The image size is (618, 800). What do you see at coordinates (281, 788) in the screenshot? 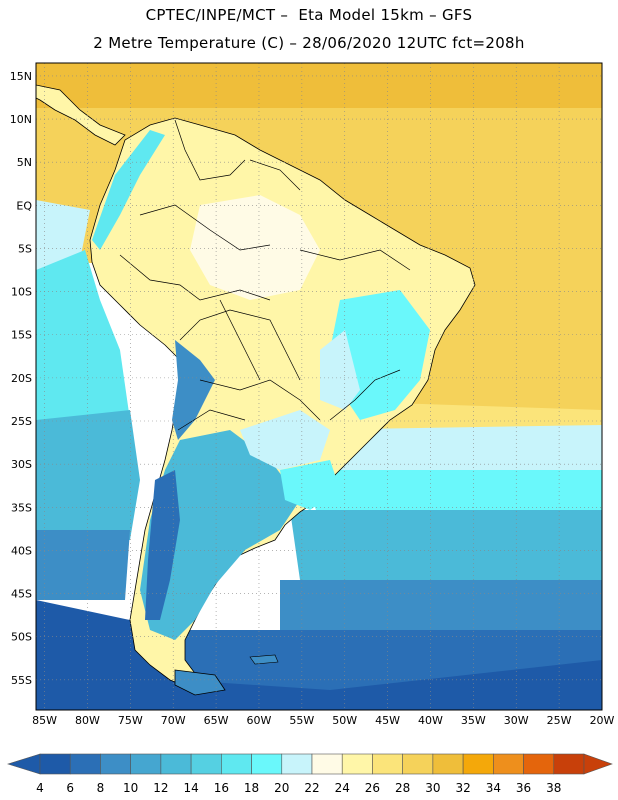
I see `colorbar-label: 20` at bounding box center [281, 788].